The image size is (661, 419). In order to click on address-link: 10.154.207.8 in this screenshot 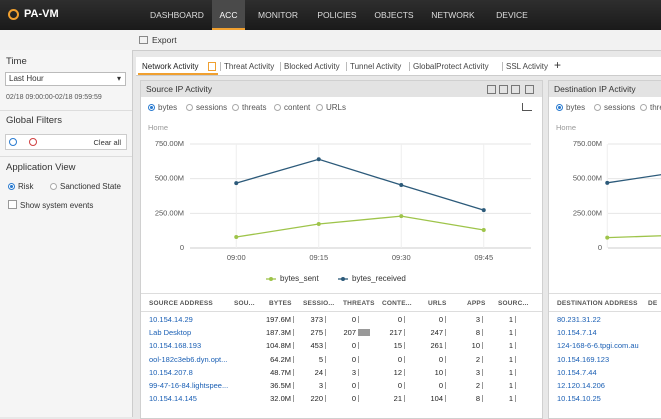, I will do `click(171, 372)`.